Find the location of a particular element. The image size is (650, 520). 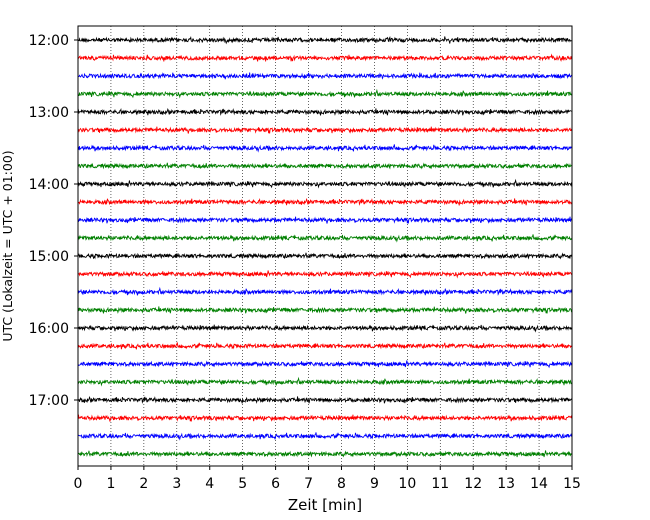

y-tick-label: 13:00 is located at coordinates (49, 113).